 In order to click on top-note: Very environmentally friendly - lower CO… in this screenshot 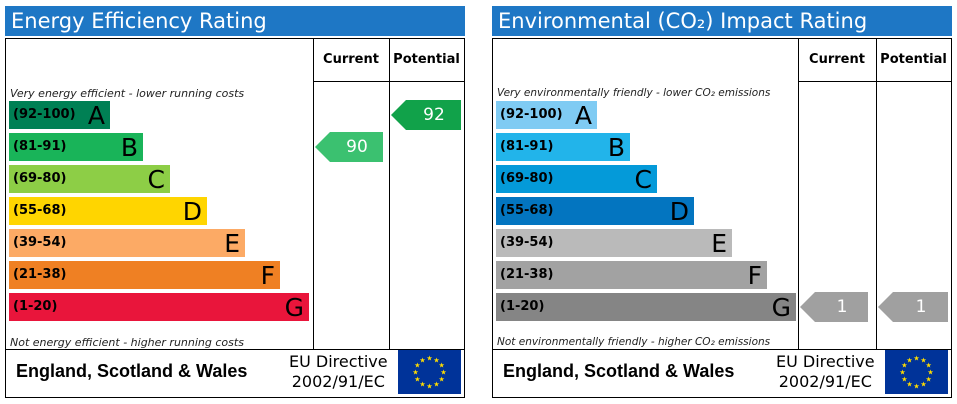, I will do `click(634, 93)`.